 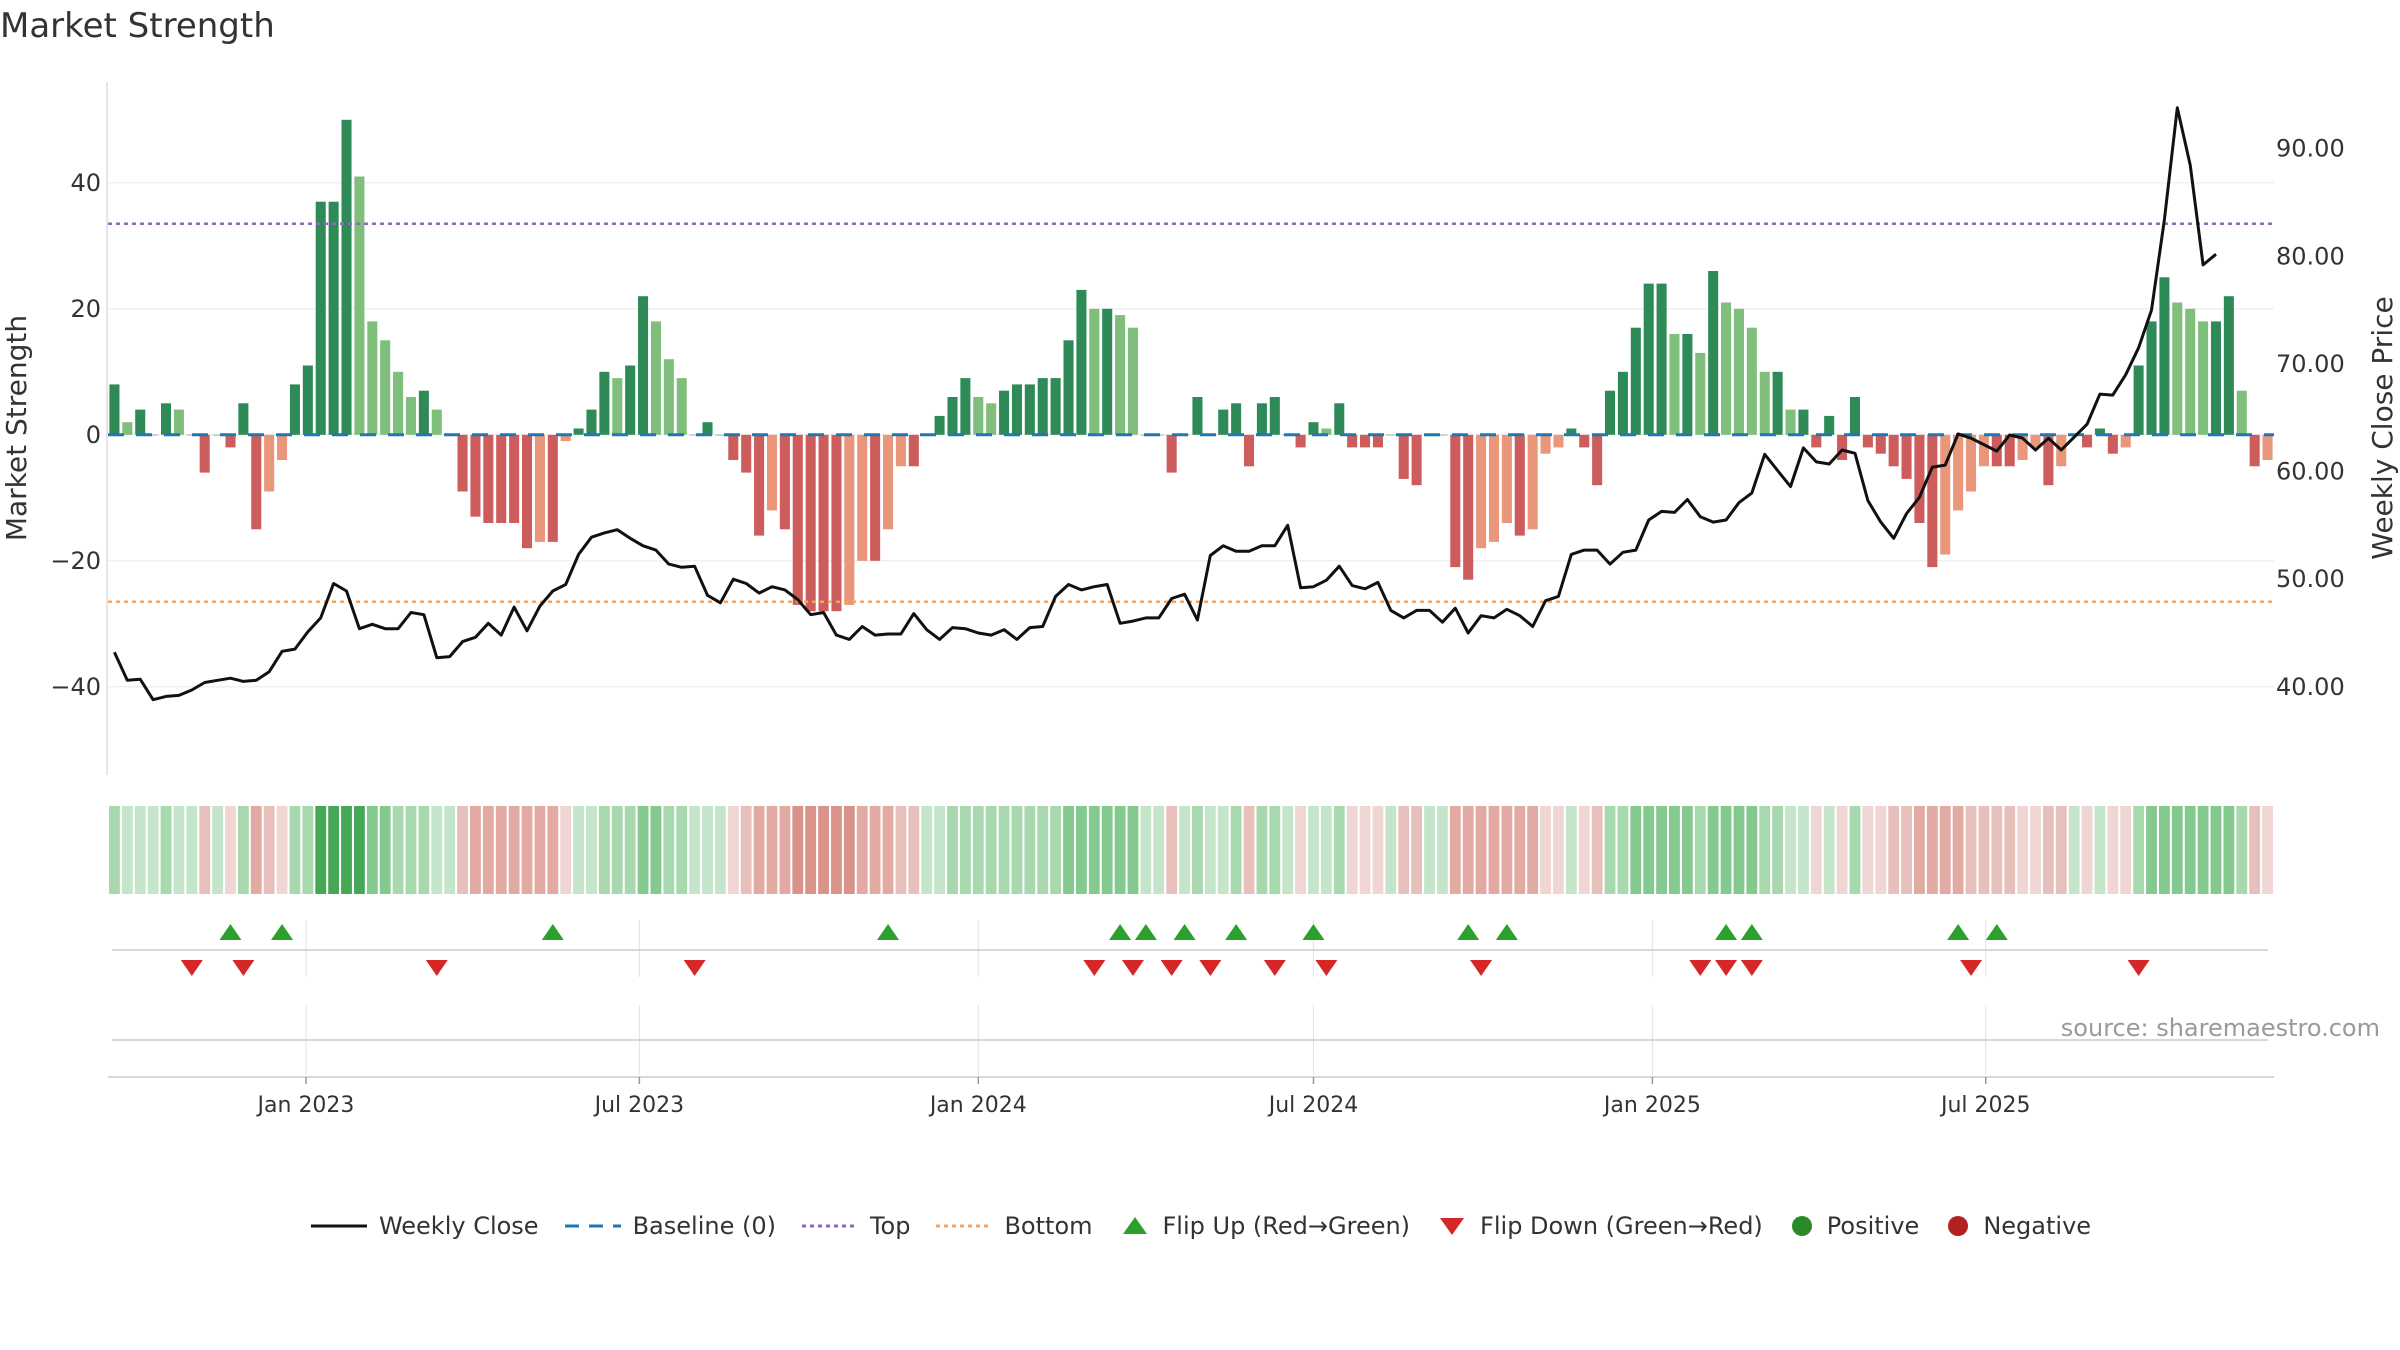 What do you see at coordinates (338, 1226) in the screenshot?
I see `line-swatch-icon` at bounding box center [338, 1226].